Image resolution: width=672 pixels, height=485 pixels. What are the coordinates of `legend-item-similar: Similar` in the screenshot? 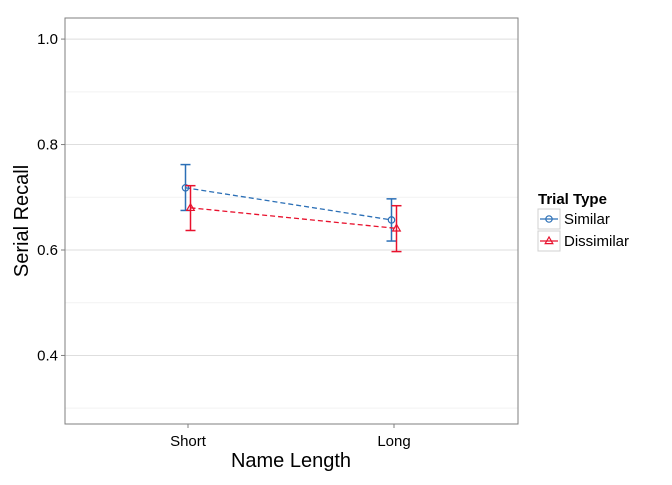 It's located at (573, 219).